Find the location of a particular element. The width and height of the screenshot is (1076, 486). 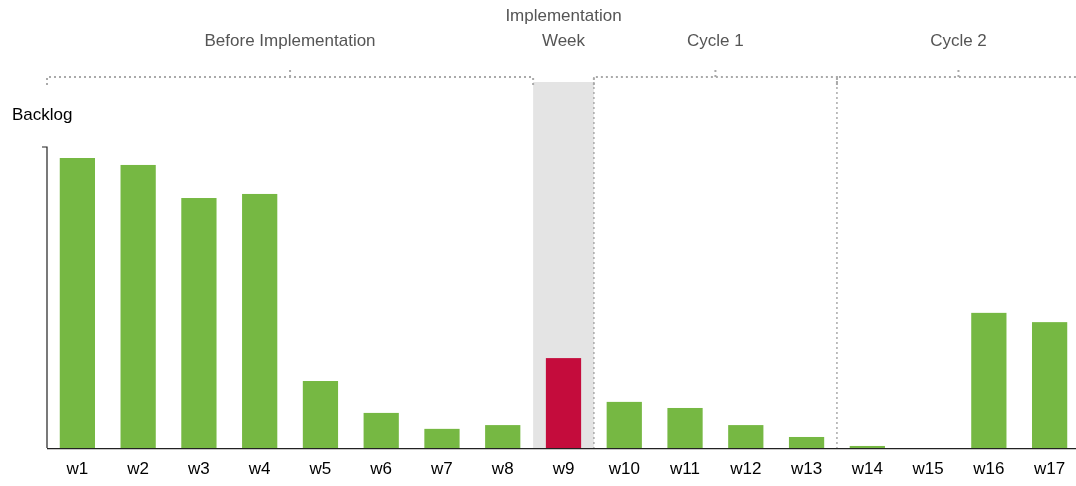

x-tick-label: w16 is located at coordinates (988, 468).